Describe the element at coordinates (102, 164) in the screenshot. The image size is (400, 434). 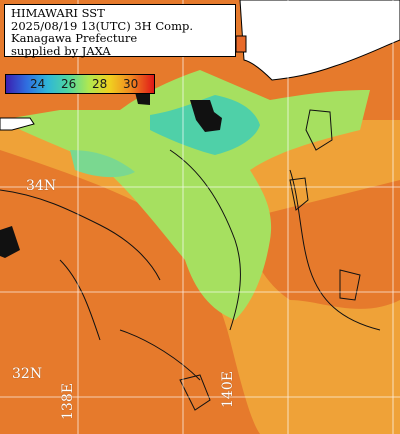
I see `cold-patch` at that location.